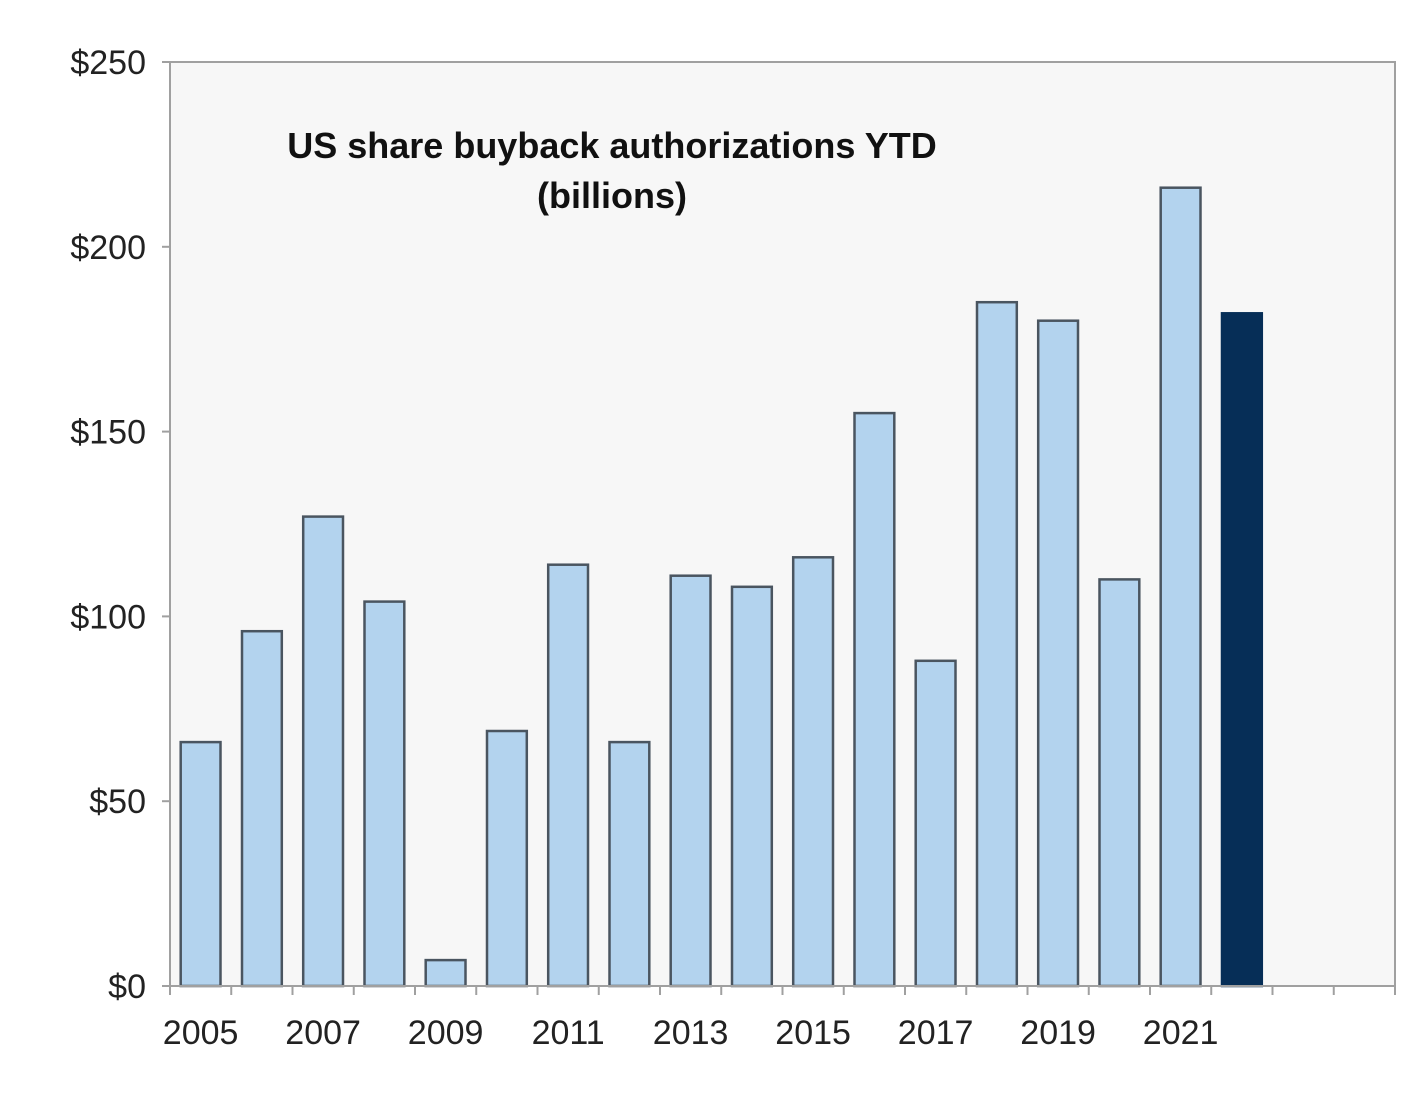  I want to click on x-tick-label: 2021, so click(1181, 1033).